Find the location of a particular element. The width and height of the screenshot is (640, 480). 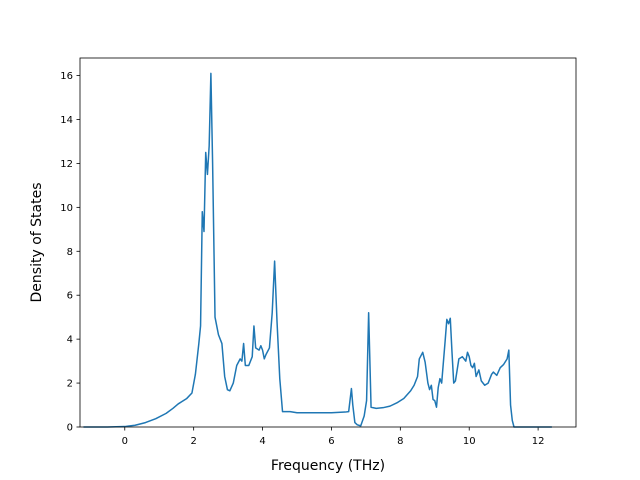

y-tick-label: 14 is located at coordinates (66, 120).